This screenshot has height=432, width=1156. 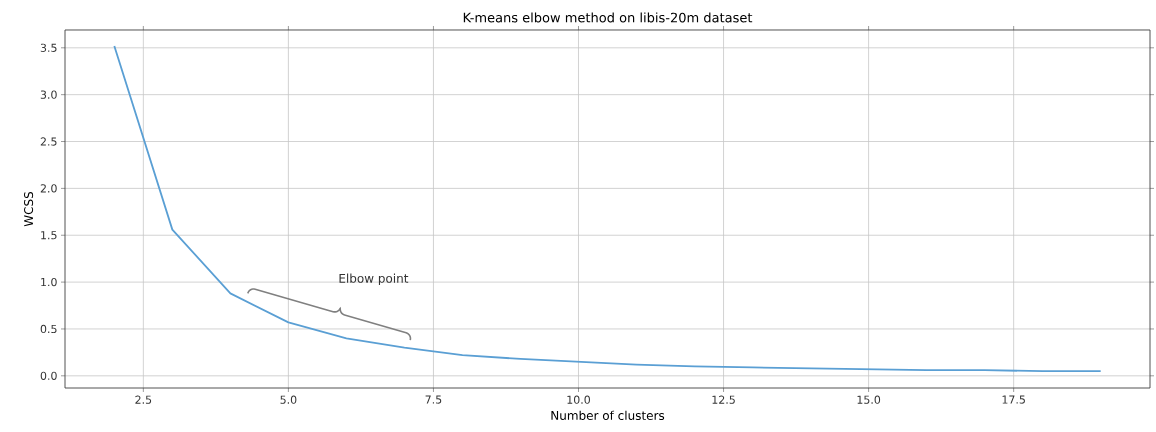 What do you see at coordinates (578, 399) in the screenshot?
I see `x-tick-label: 10.0` at bounding box center [578, 399].